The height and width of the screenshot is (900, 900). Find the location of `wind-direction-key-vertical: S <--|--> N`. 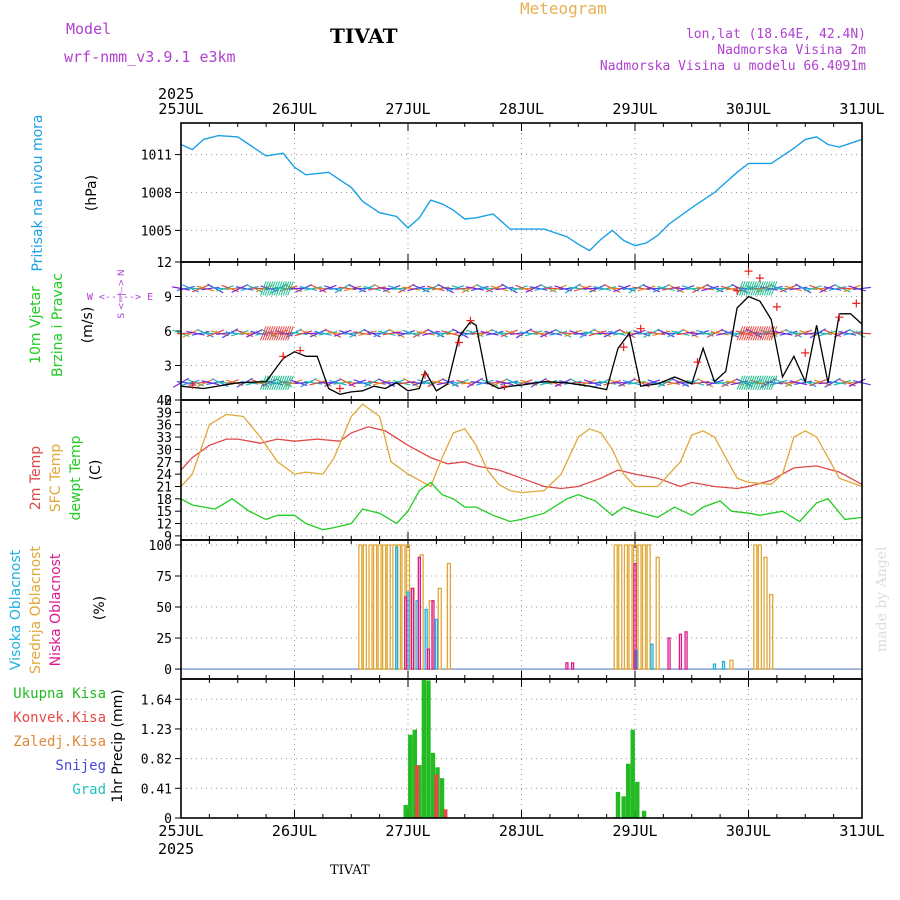

wind-direction-key-vertical: S <--|--> N is located at coordinates (122, 293).